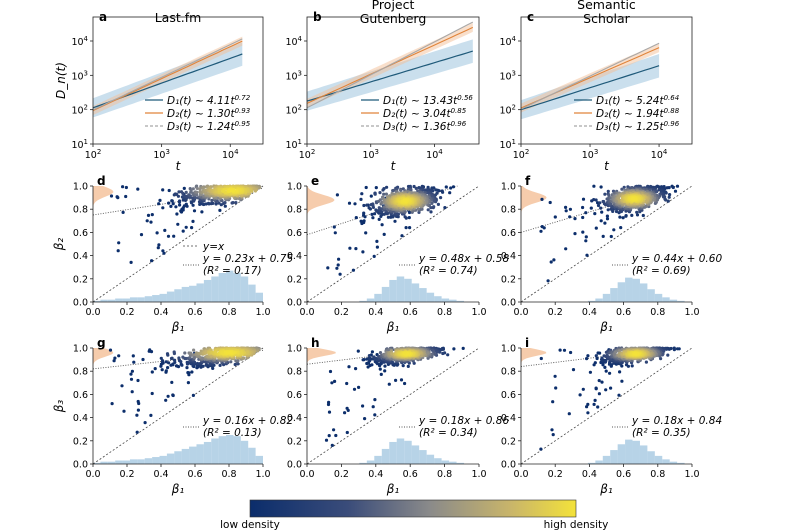 The width and height of the screenshot is (800, 530). Describe the element at coordinates (606, 6) in the screenshot. I see `panel-title: Semantic` at that location.